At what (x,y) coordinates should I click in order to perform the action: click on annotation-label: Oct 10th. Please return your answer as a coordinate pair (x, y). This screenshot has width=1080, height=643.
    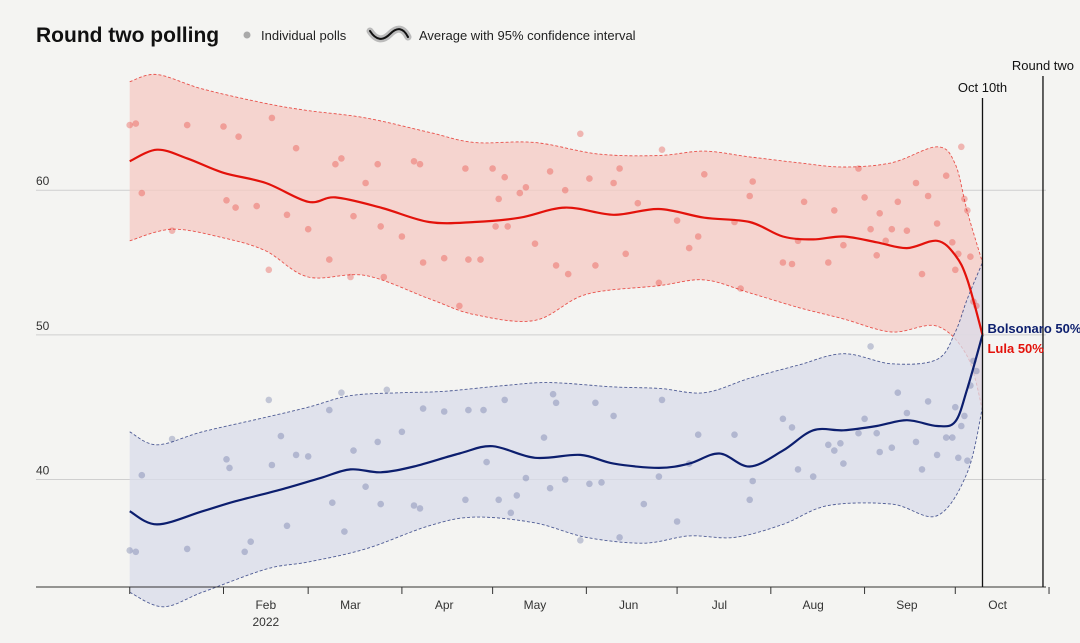
    Looking at the image, I should click on (982, 87).